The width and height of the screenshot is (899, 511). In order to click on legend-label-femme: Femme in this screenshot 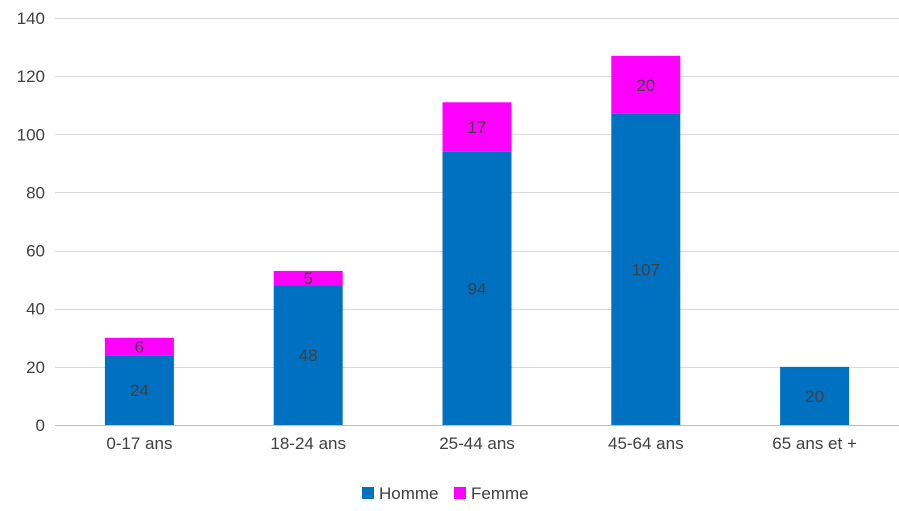, I will do `click(500, 493)`.